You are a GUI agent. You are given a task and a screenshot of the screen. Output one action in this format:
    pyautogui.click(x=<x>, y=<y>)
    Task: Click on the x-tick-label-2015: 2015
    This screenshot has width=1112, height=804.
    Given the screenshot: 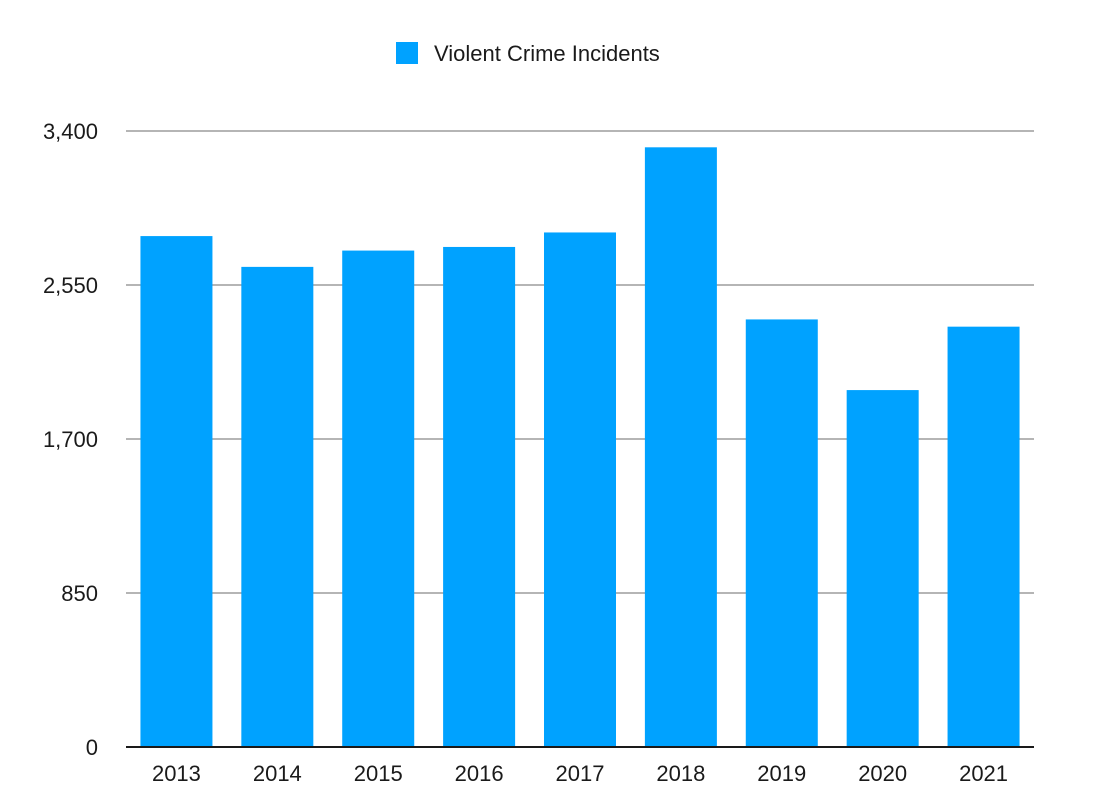 What is the action you would take?
    pyautogui.click(x=378, y=773)
    